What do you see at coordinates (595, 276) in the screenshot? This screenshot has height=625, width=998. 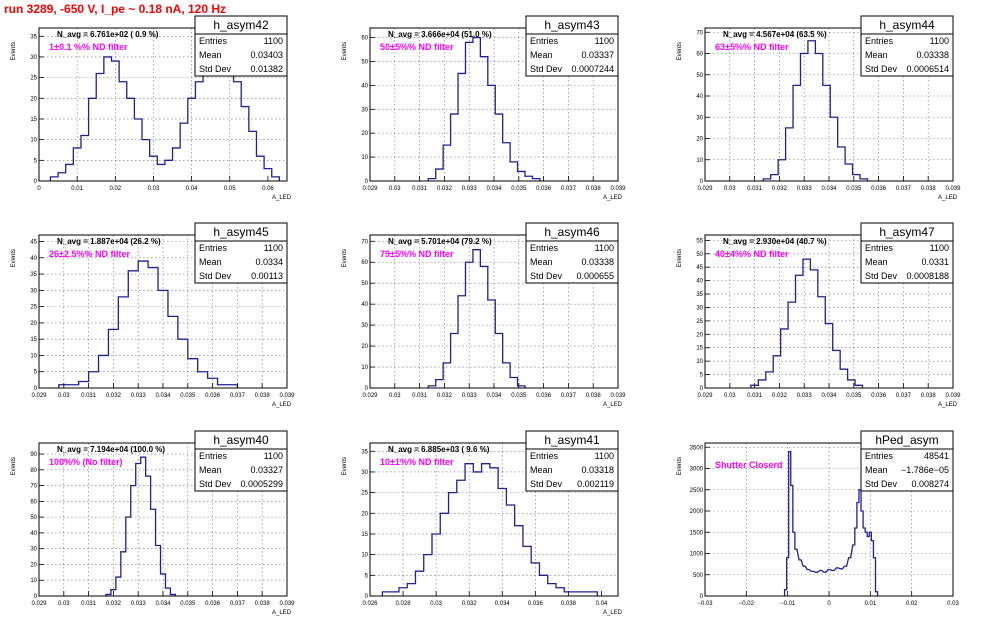 I see `stats-value-std_dev: 0.000655` at bounding box center [595, 276].